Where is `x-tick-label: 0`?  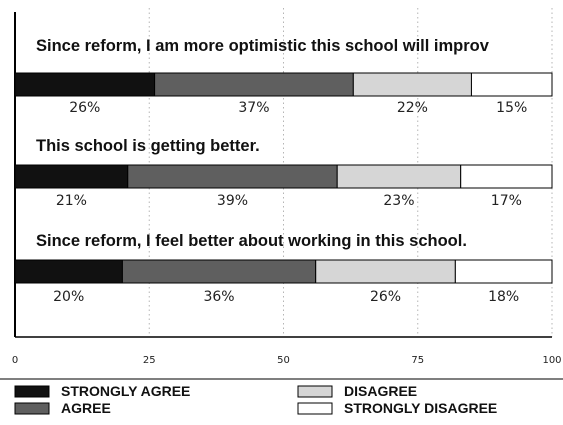
x-tick-label: 0 is located at coordinates (15, 360).